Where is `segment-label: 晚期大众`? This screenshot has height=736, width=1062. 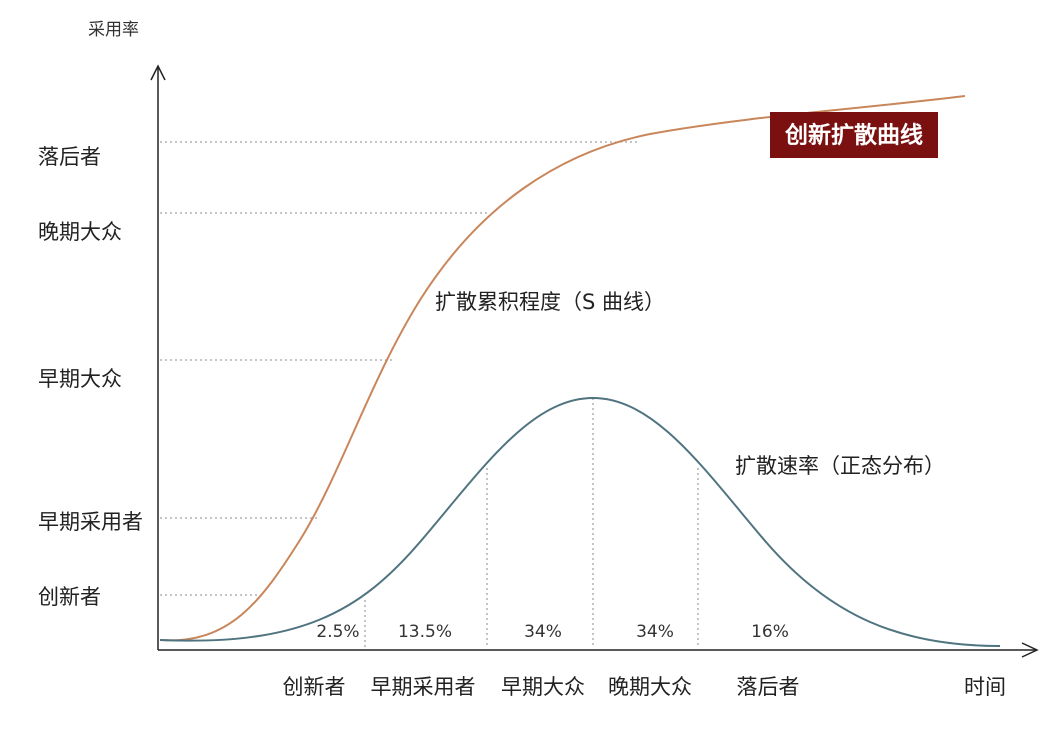
segment-label: 晚期大众 is located at coordinates (650, 687).